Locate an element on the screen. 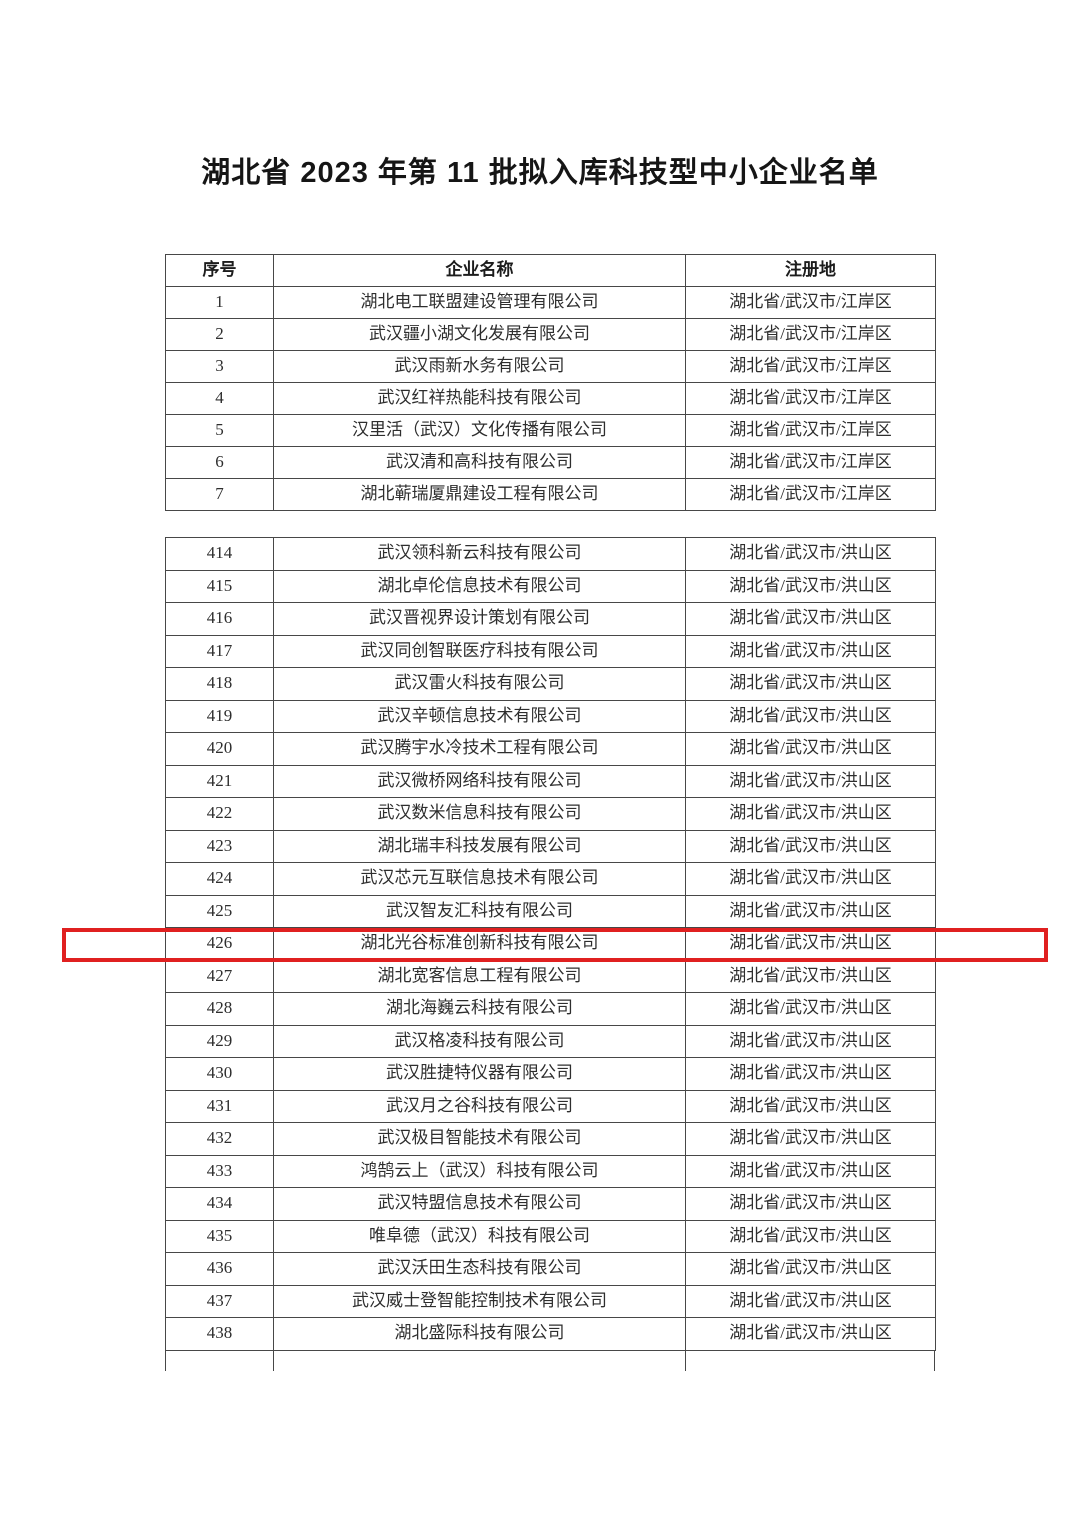 The width and height of the screenshot is (1080, 1528). company-name: 湖北卓伦信息技术有限公司 is located at coordinates (479, 586).